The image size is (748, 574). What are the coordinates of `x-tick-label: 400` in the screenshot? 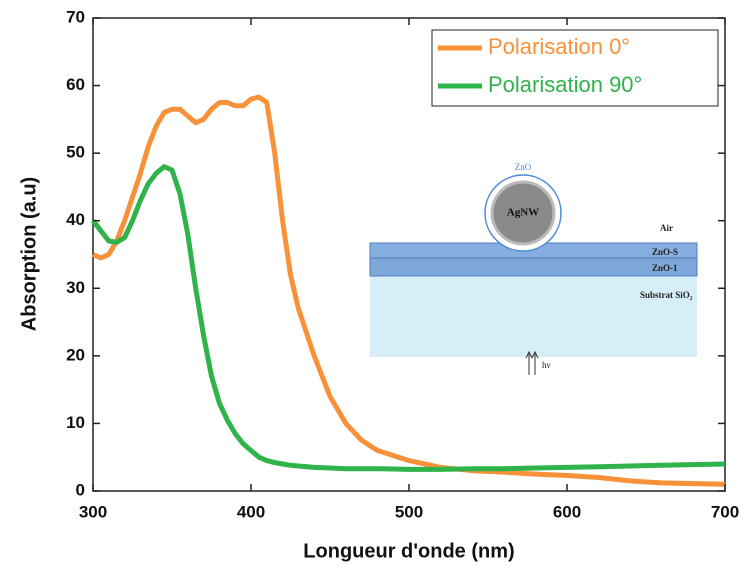 It's located at (251, 511).